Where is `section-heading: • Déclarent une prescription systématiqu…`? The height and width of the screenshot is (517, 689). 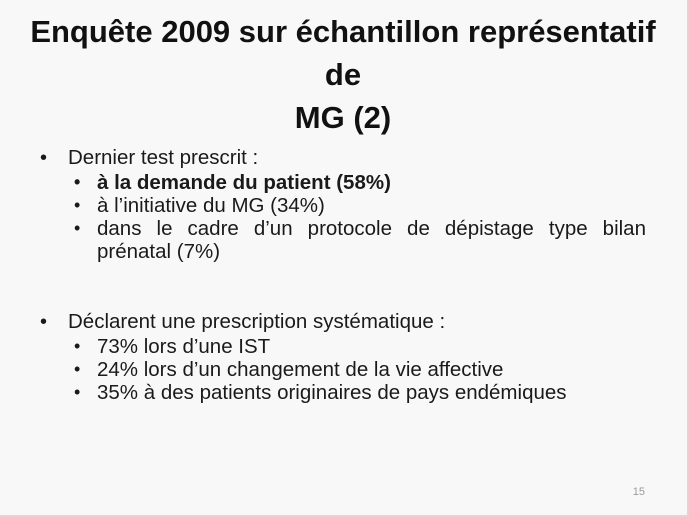
section-heading: • Déclarent une prescription systématiqu… is located at coordinates (341, 322).